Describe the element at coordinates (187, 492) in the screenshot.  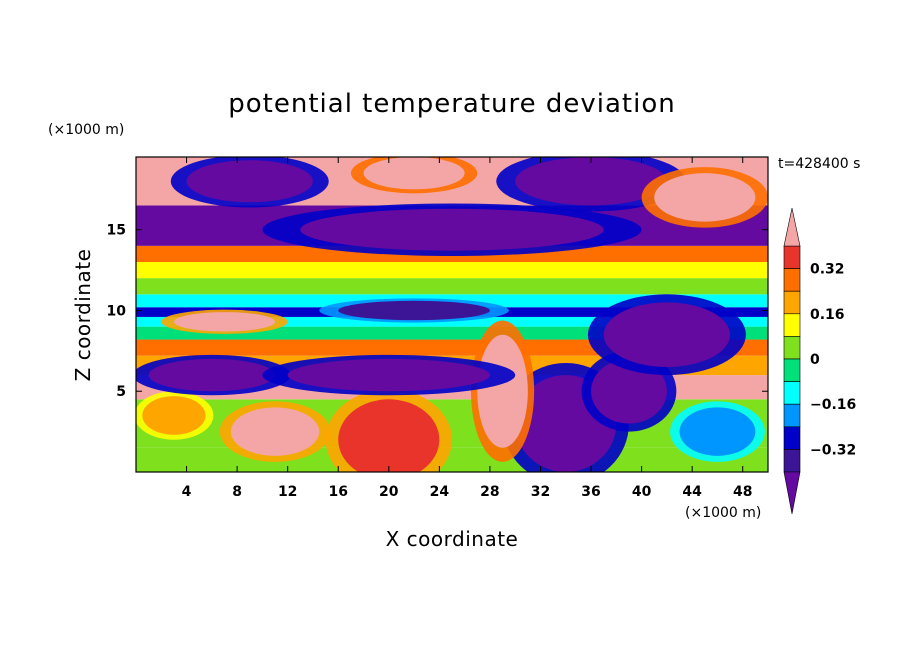
I see `x-tick-label: 4` at that location.